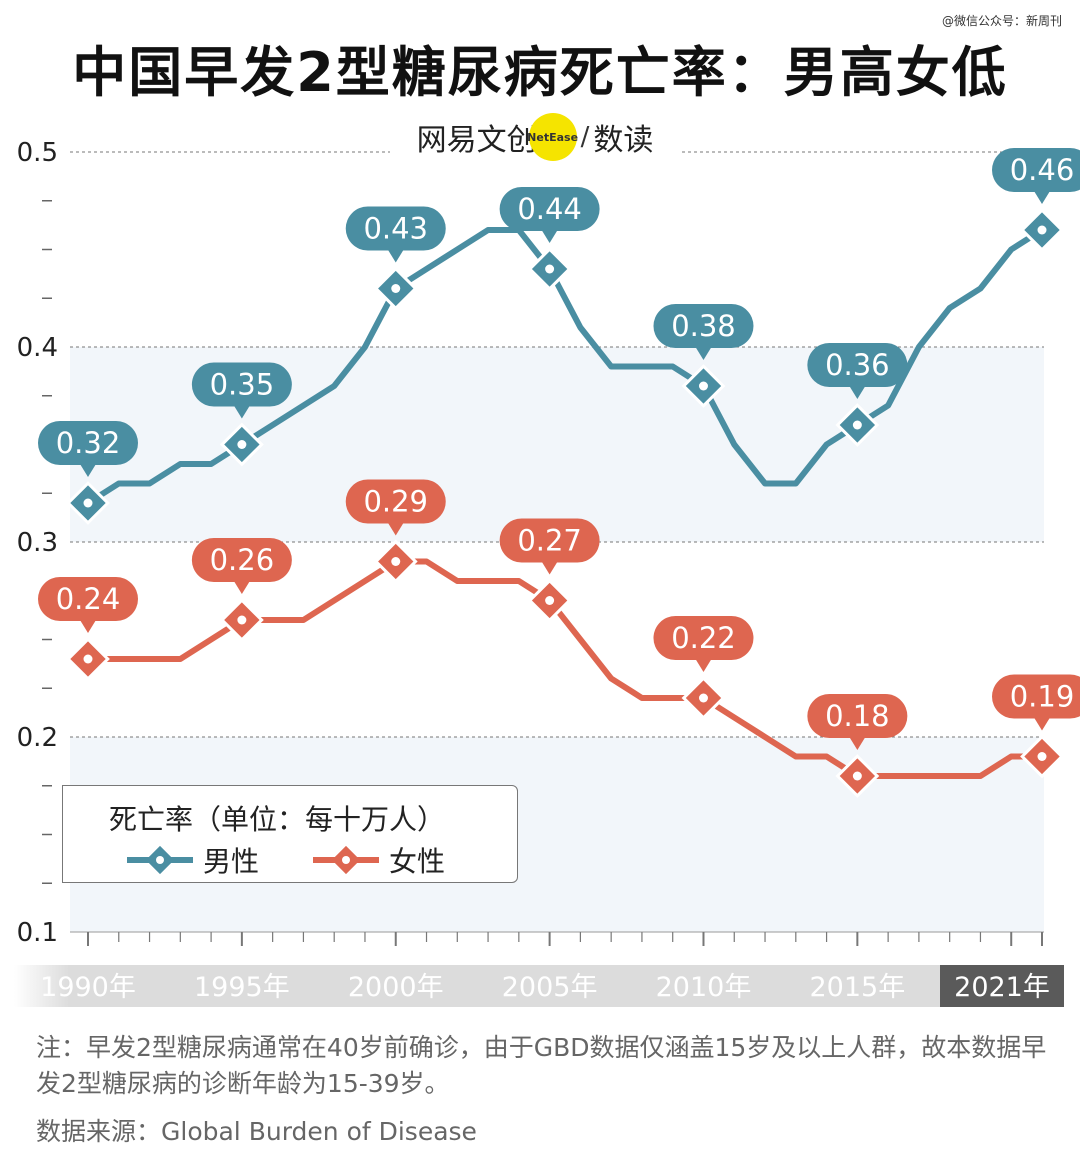 Image resolution: width=1080 pixels, height=1172 pixels. What do you see at coordinates (231, 861) in the screenshot?
I see `legend-label-male: 男性` at bounding box center [231, 861].